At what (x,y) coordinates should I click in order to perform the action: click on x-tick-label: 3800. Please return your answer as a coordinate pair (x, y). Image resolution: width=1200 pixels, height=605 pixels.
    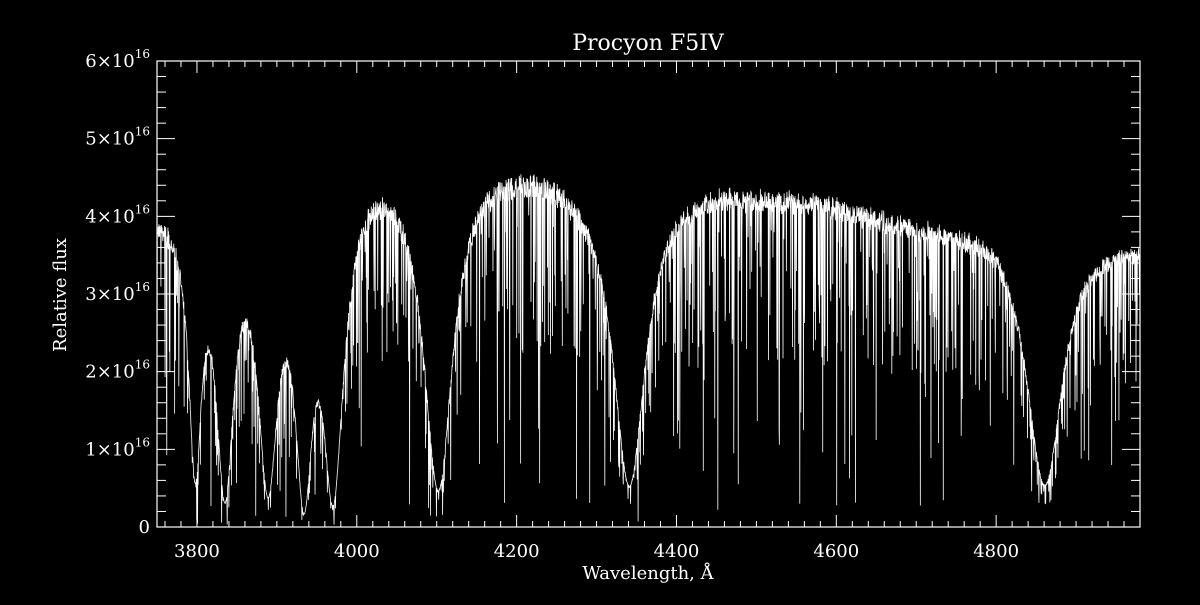
    Looking at the image, I should click on (197, 551).